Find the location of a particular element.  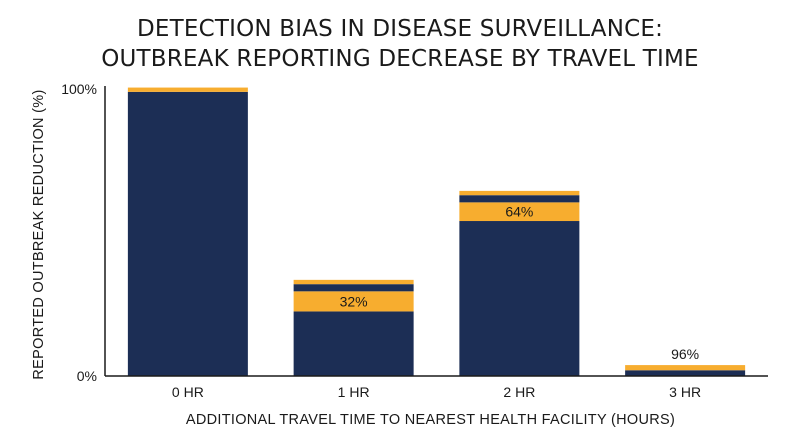

bar-band-1-hr is located at coordinates (353, 301).